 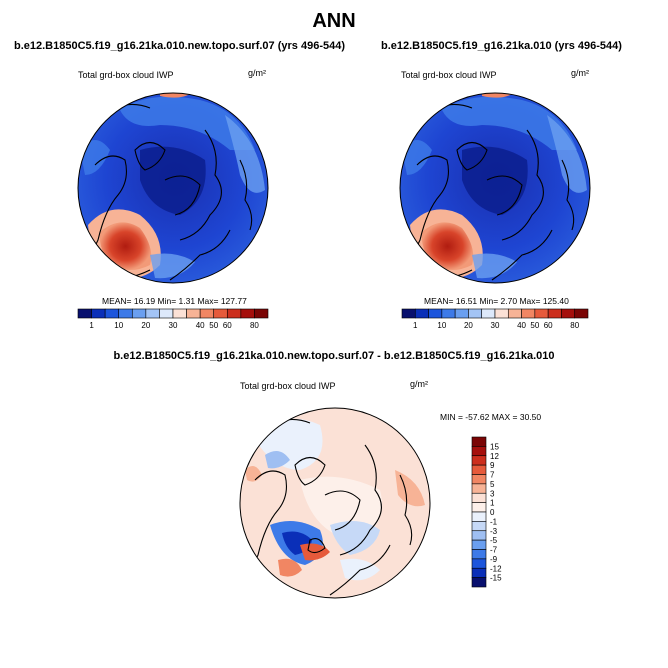 I want to click on diff-colorbar-tick-label: 9, so click(x=492, y=465).